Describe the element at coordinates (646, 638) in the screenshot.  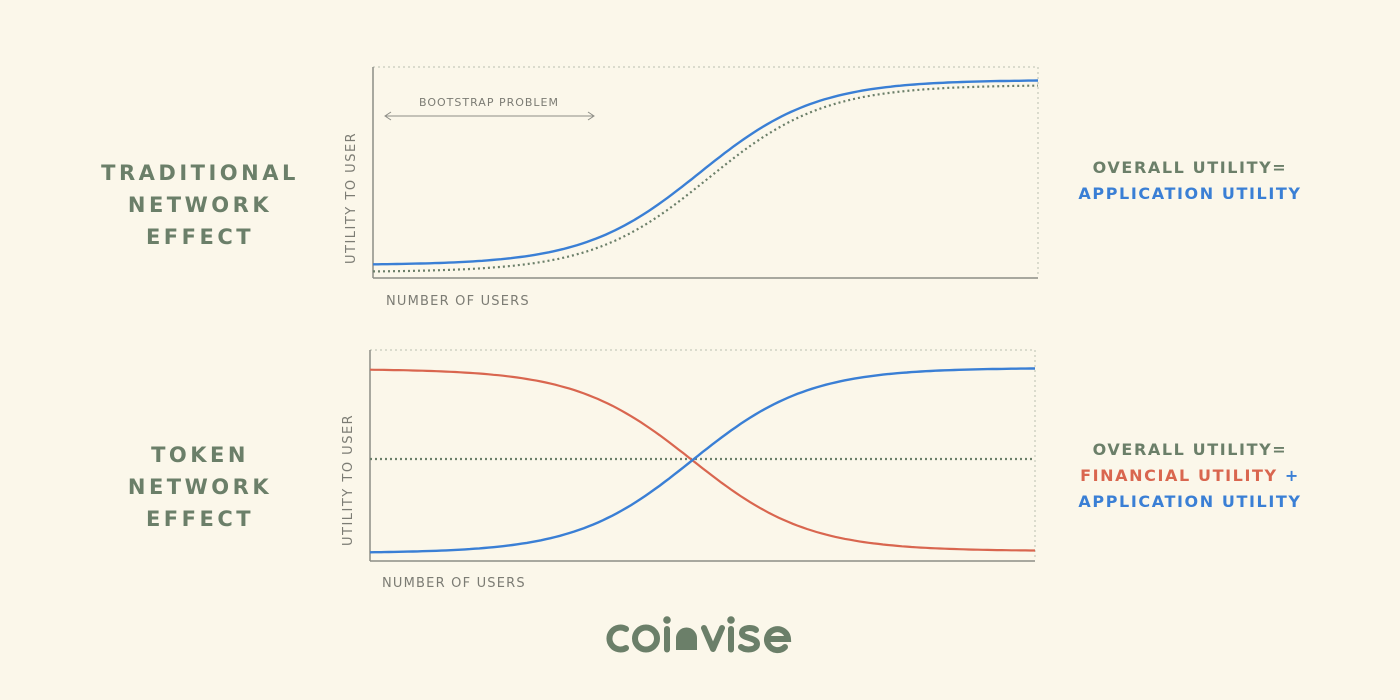
I see `letter-o` at that location.